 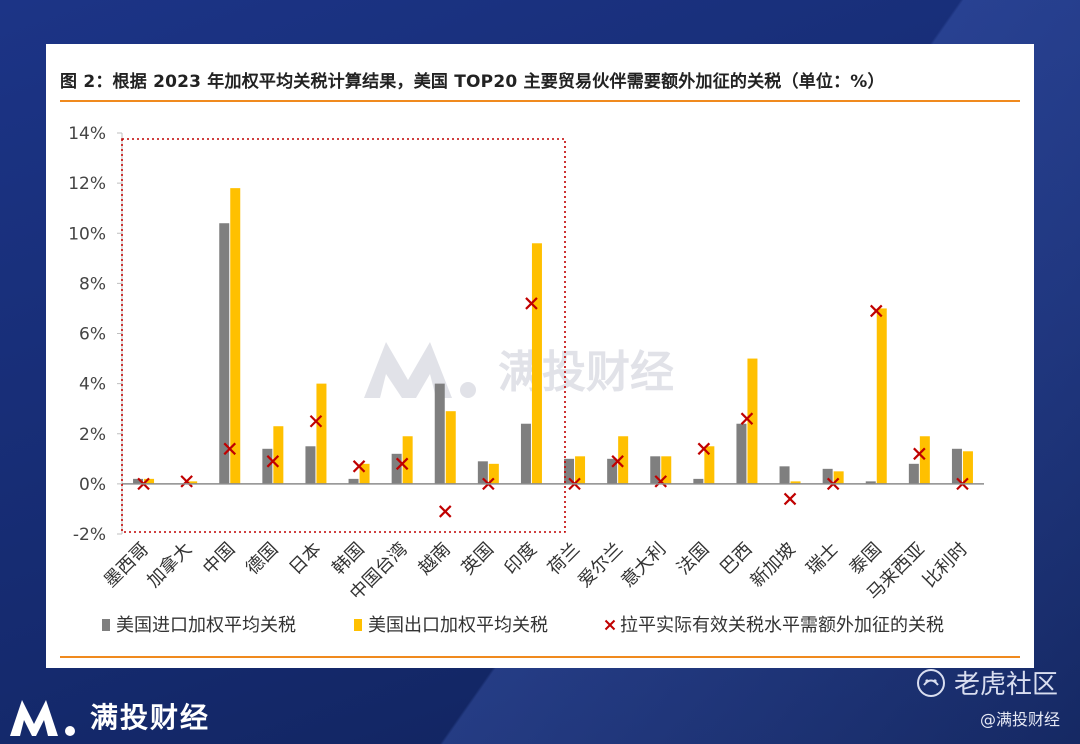 What do you see at coordinates (478, 559) in the screenshot?
I see `category-label: 英国` at bounding box center [478, 559].